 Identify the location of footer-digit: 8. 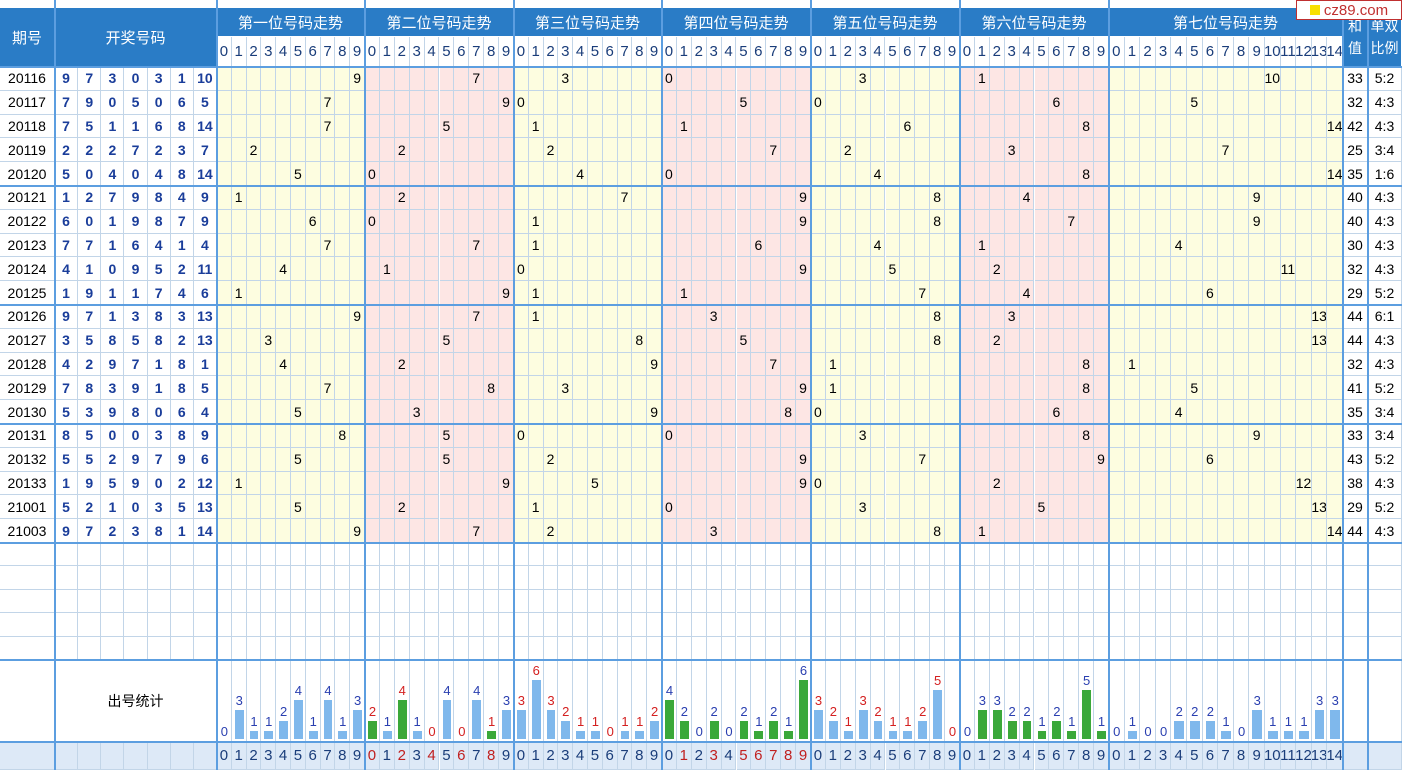
(343, 756).